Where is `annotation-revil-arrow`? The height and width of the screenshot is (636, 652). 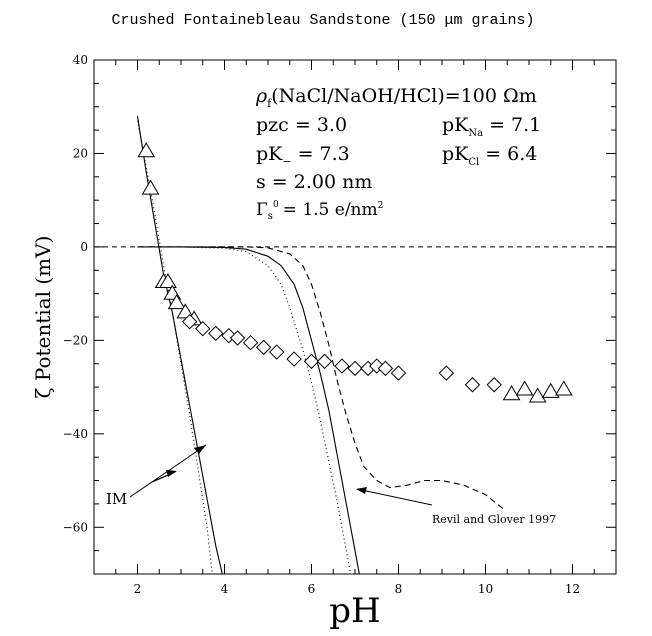
annotation-revil-arrow is located at coordinates (394, 497).